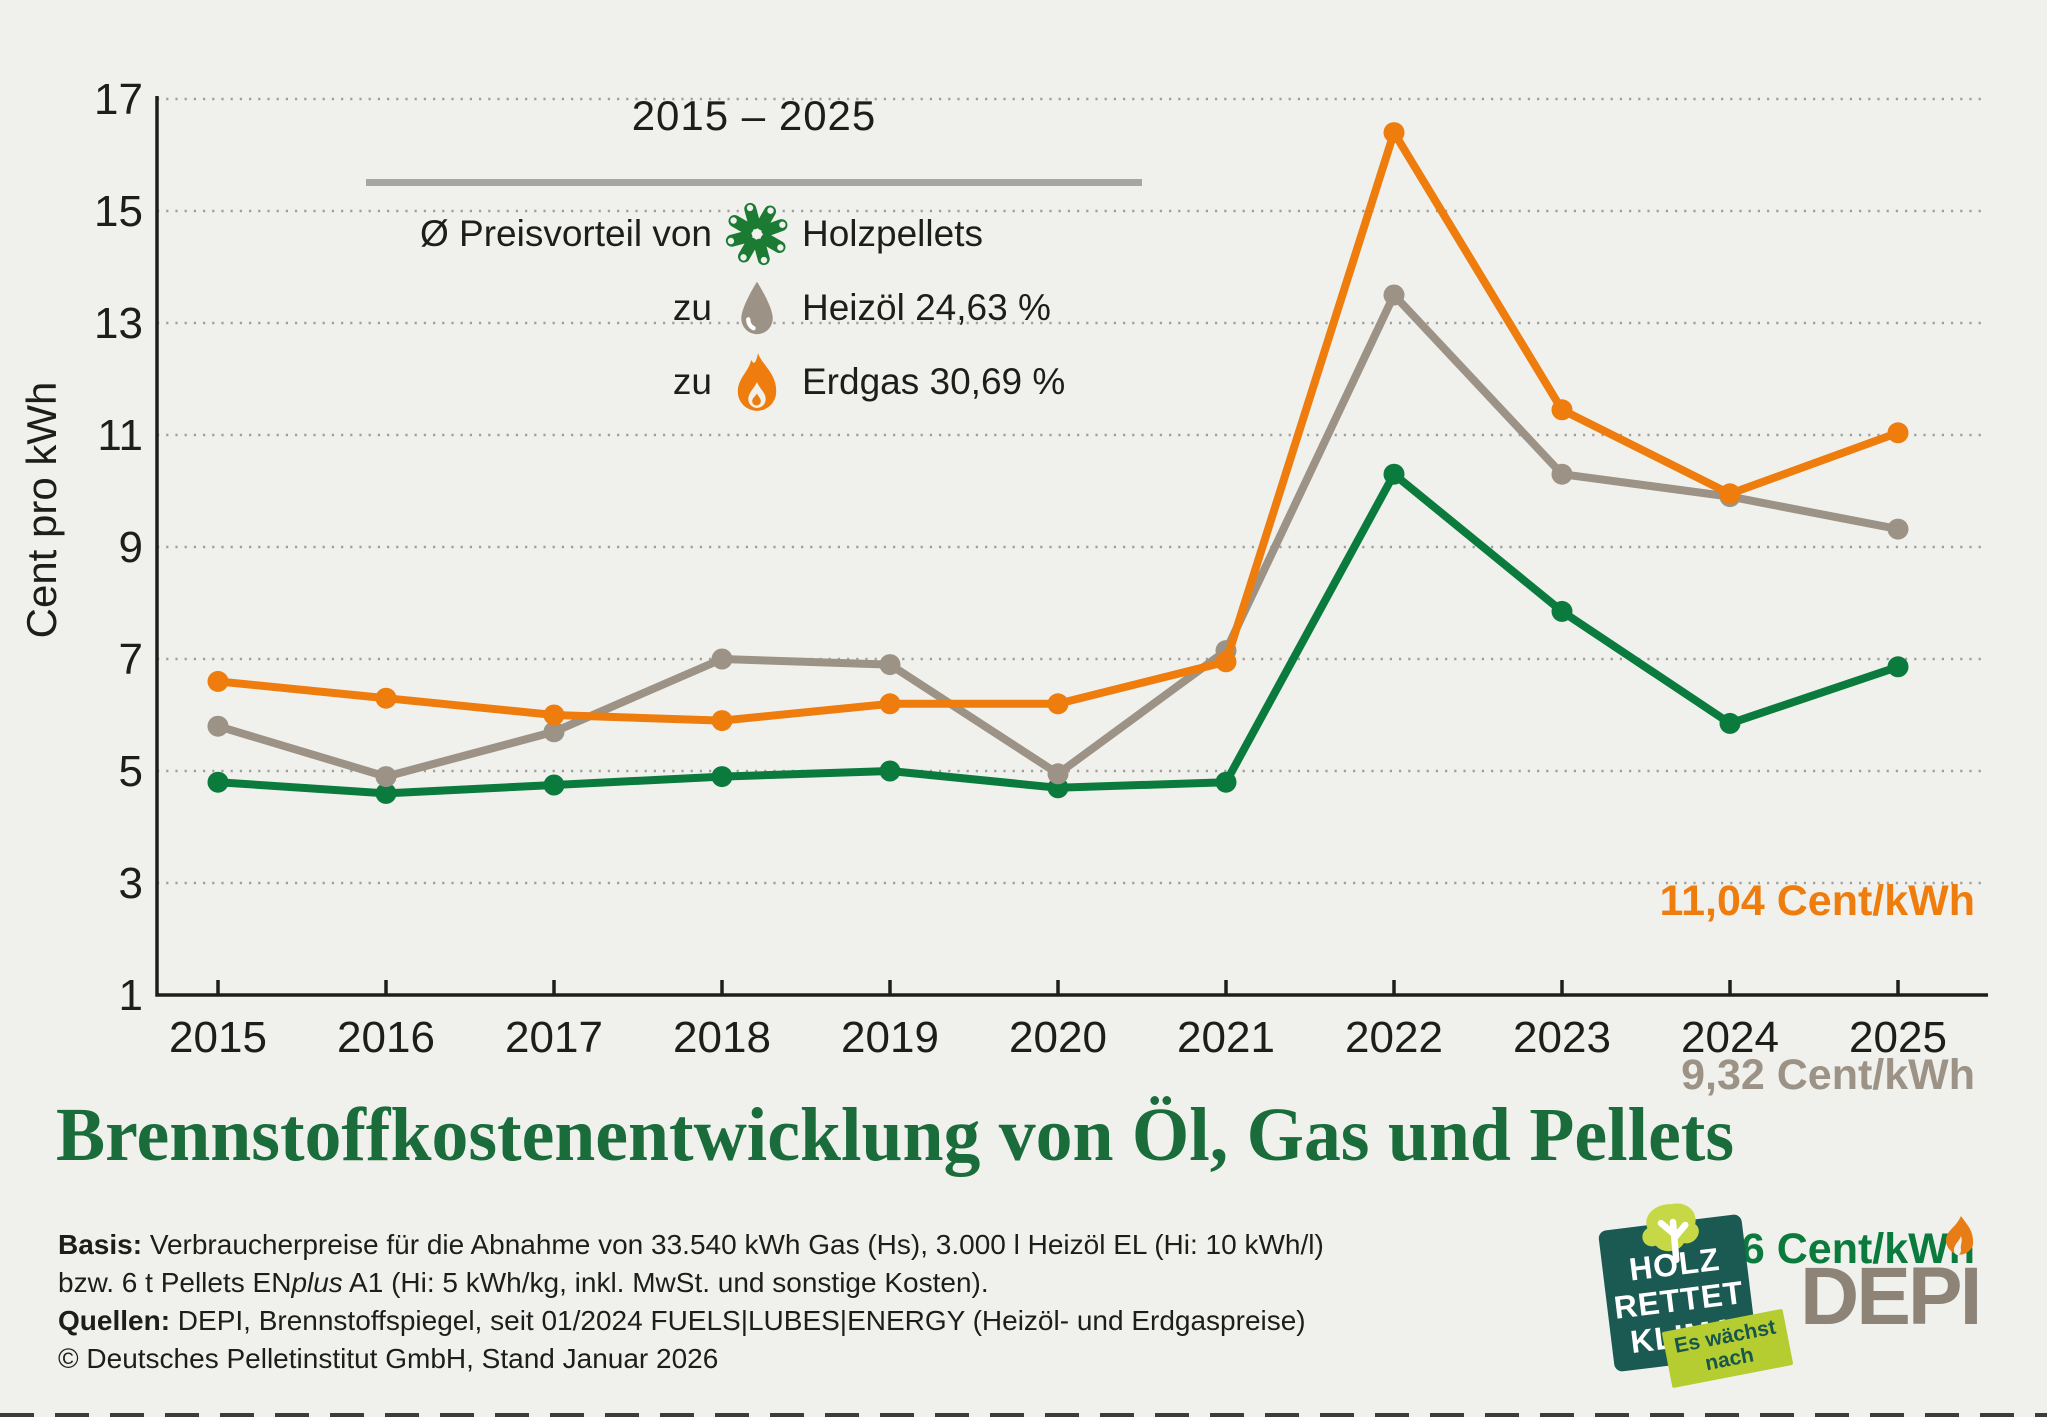  What do you see at coordinates (1960, 1235) in the screenshot?
I see `depi-flame-icon` at bounding box center [1960, 1235].